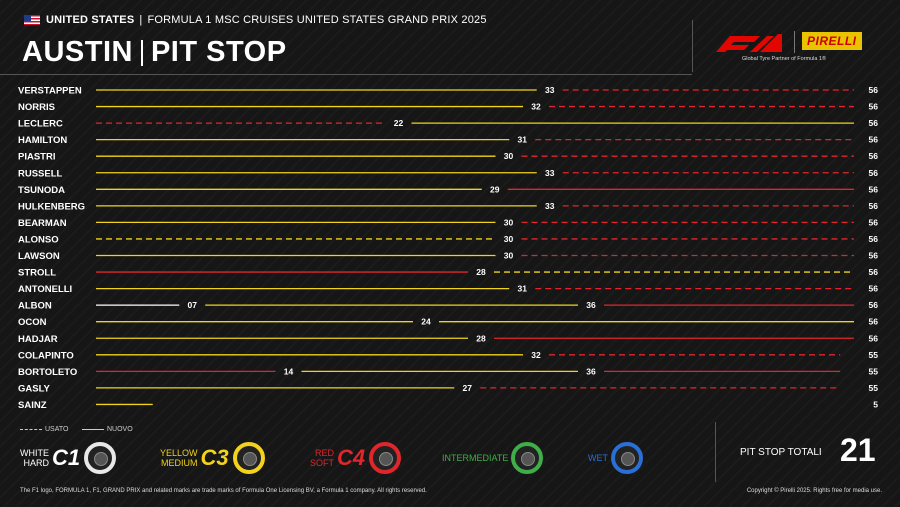 The height and width of the screenshot is (507, 900). Describe the element at coordinates (32, 405) in the screenshot. I see `driver-name: SAINZ` at that location.